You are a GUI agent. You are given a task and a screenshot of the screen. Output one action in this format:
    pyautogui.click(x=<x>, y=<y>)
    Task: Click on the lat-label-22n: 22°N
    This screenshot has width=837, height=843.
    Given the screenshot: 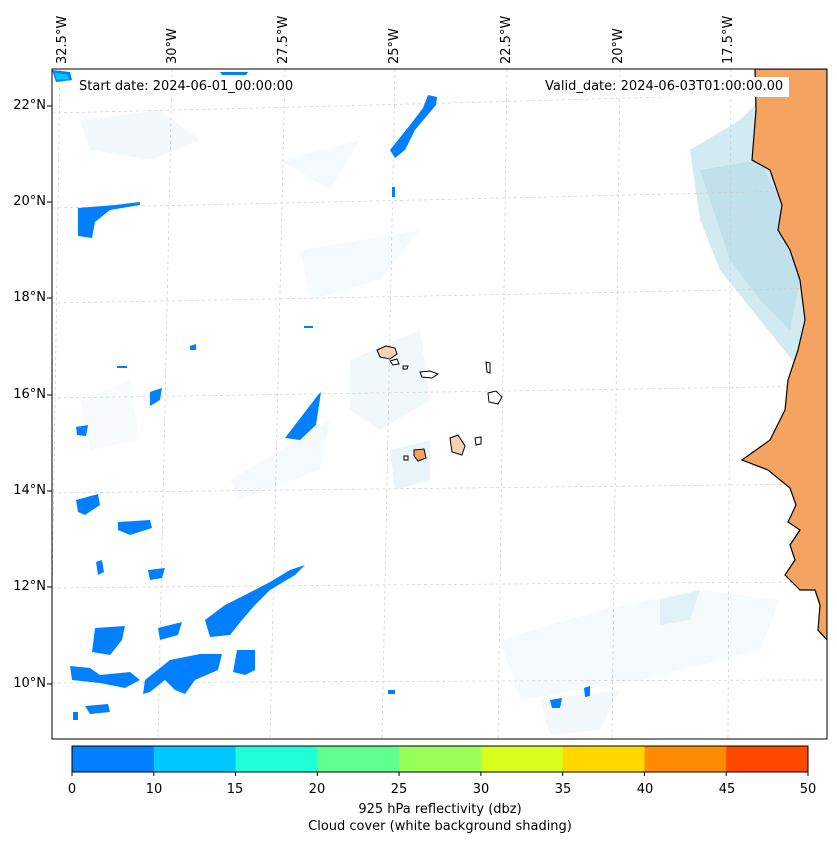 What is the action you would take?
    pyautogui.click(x=29, y=105)
    